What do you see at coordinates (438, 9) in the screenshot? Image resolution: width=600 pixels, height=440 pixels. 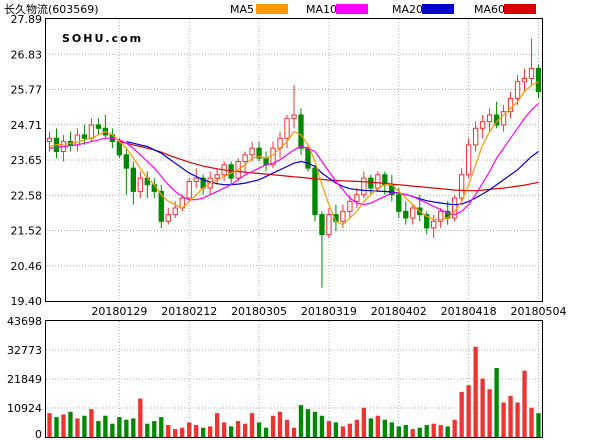 I see `legend-swatch-ma20` at bounding box center [438, 9].